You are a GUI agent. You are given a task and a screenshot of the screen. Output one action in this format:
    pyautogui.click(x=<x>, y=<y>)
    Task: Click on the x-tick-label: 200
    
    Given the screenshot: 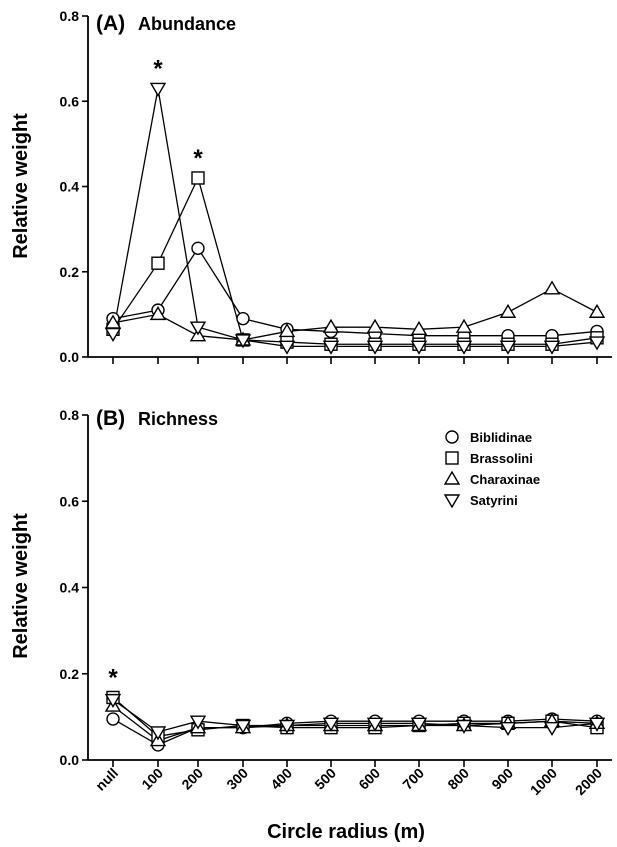 What is the action you would take?
    pyautogui.click(x=192, y=779)
    